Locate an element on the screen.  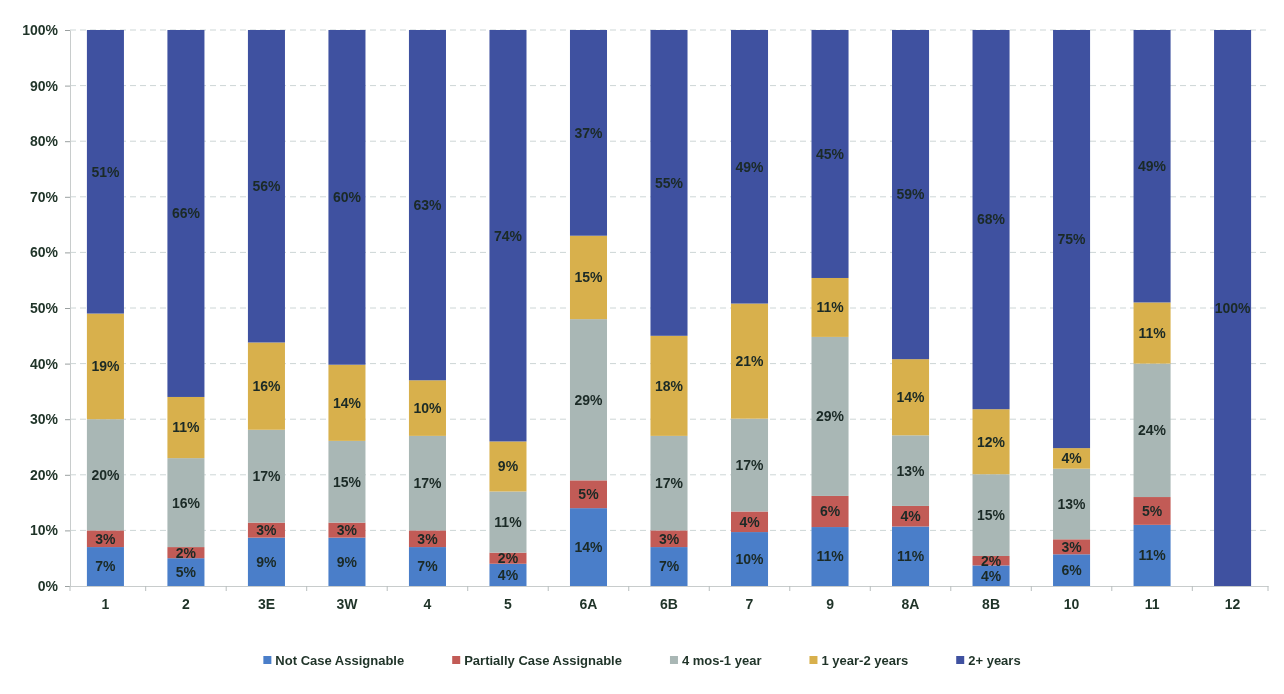
x-tick-label: 6B is located at coordinates (669, 603).